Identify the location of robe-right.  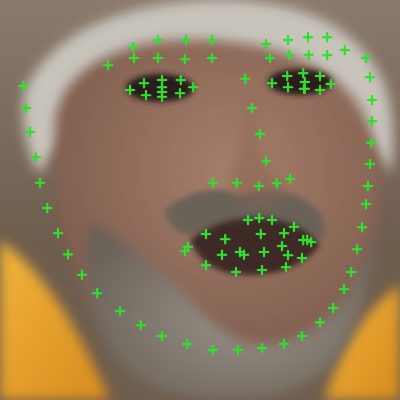
(362, 342).